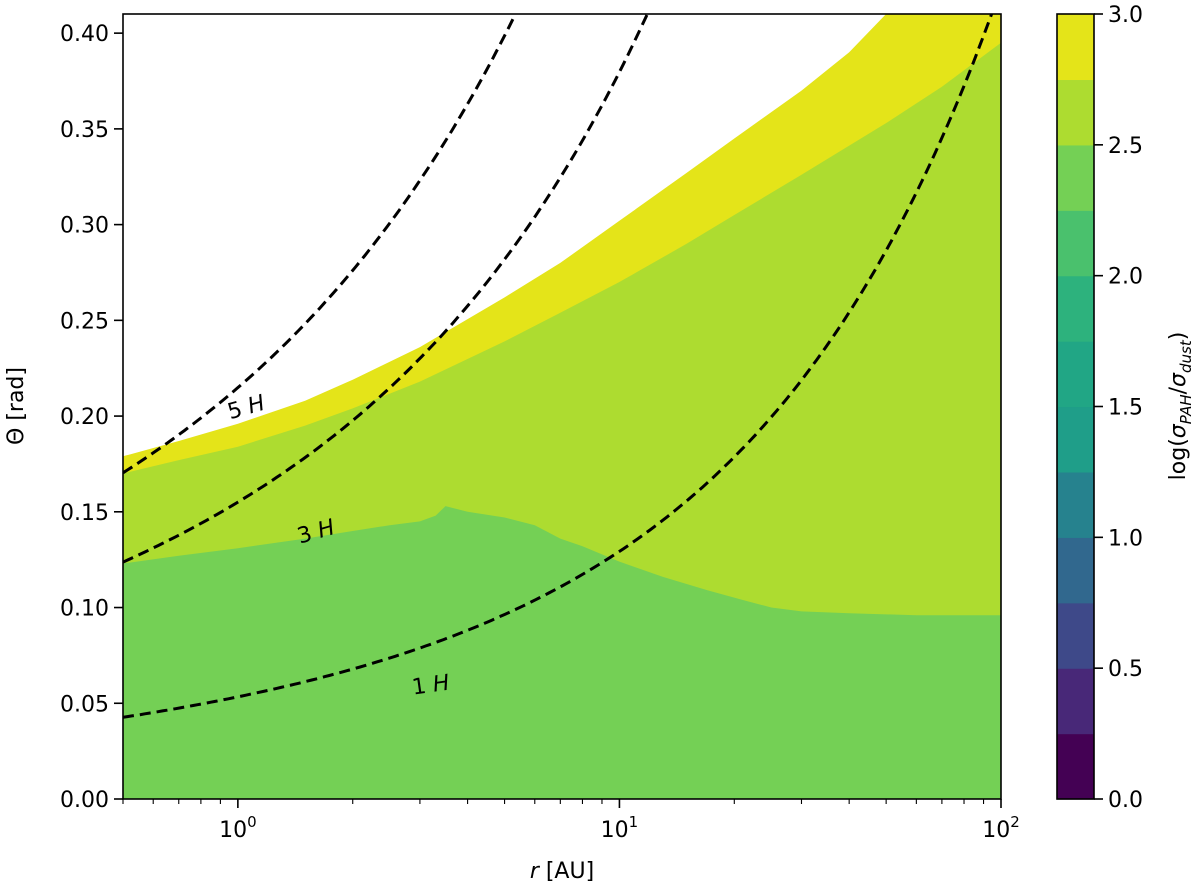 This screenshot has width=1200, height=890. What do you see at coordinates (1125, 277) in the screenshot?
I see `colorbar-tick-label: 2.0` at bounding box center [1125, 277].